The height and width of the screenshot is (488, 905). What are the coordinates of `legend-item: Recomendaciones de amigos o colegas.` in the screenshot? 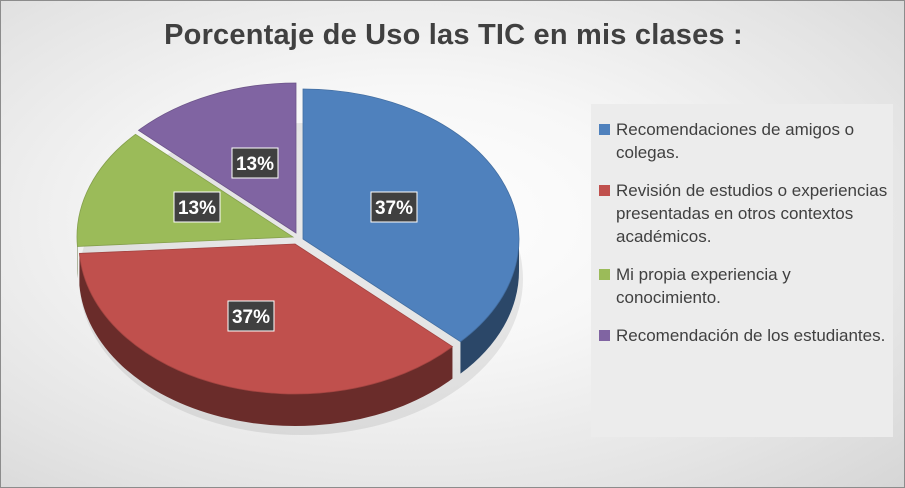 It's located at (746, 141).